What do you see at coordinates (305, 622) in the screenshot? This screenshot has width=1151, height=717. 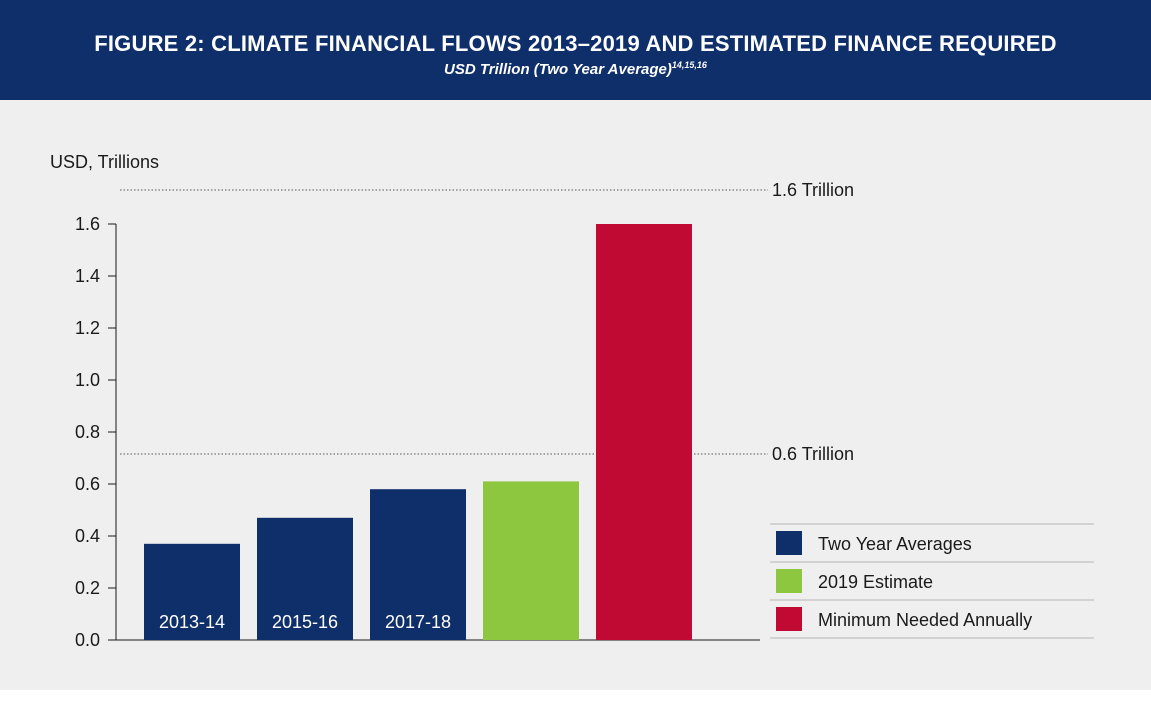 I see `bar-category-label: 2015-16` at bounding box center [305, 622].